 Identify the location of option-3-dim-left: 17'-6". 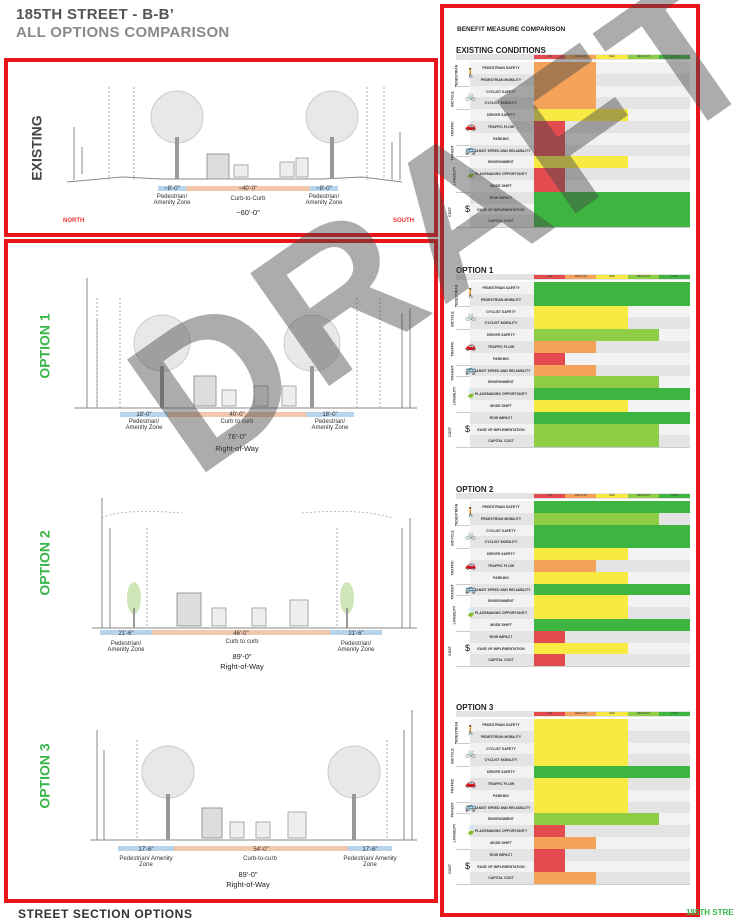
(146, 850).